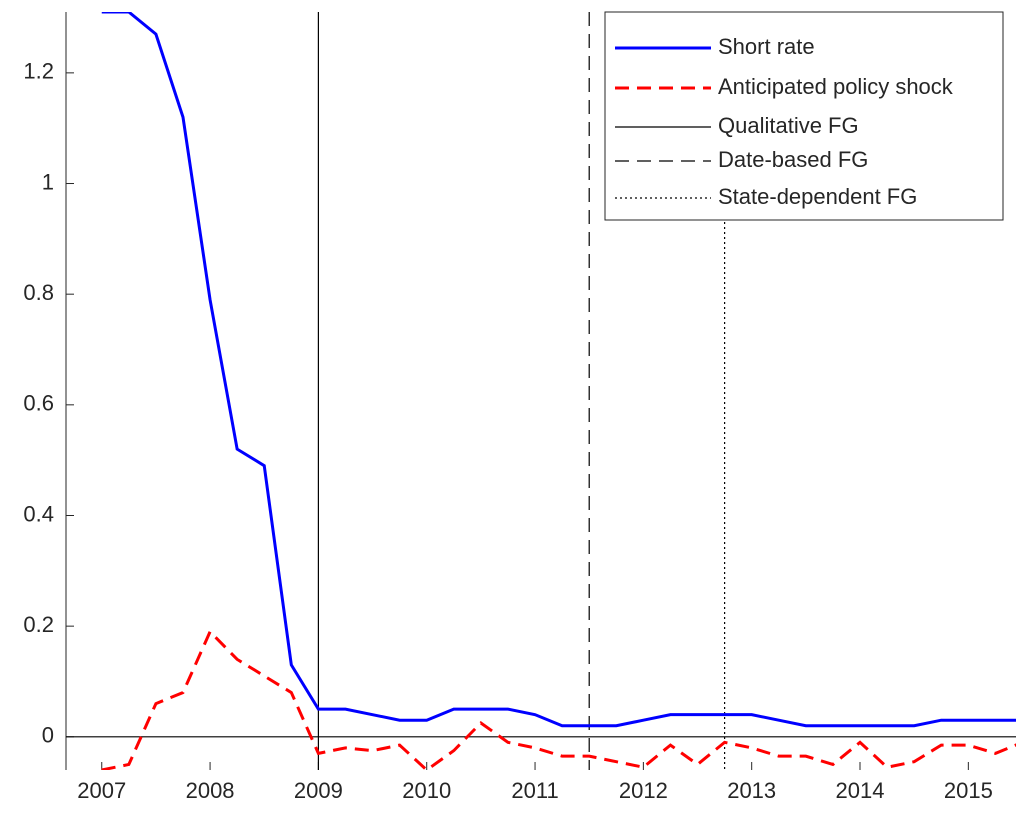  What do you see at coordinates (426, 790) in the screenshot?
I see `x-tick-label: 2010` at bounding box center [426, 790].